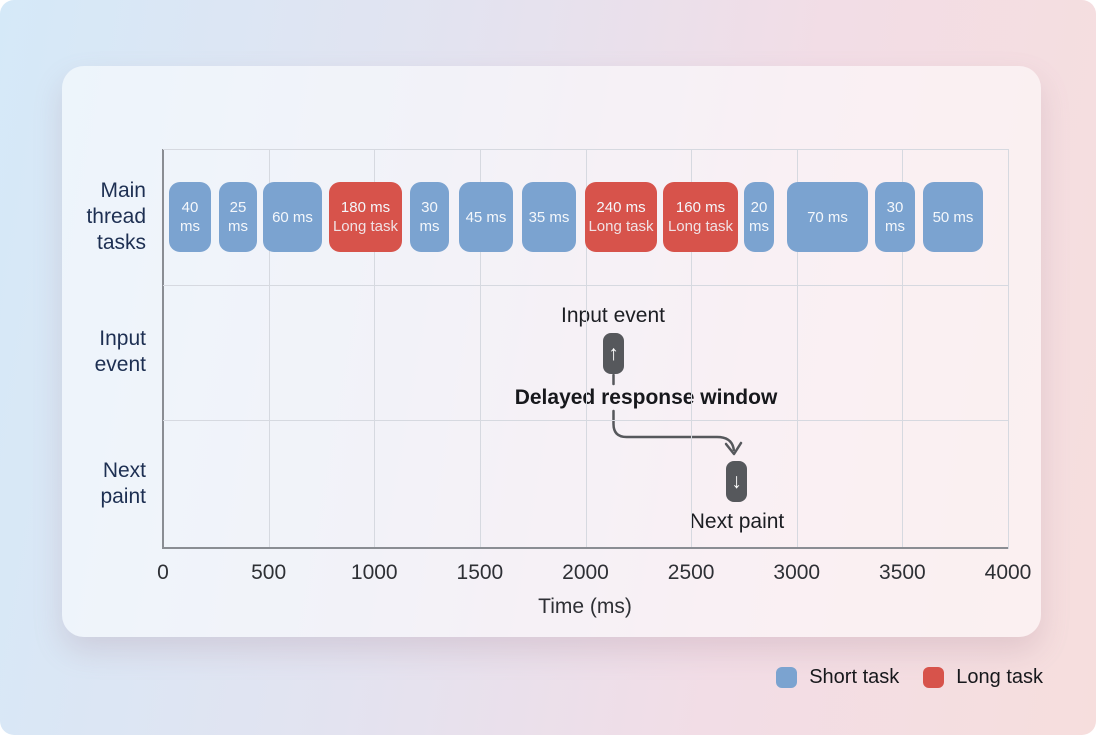 The height and width of the screenshot is (735, 1096). I want to click on x-tick-label: 0, so click(163, 572).